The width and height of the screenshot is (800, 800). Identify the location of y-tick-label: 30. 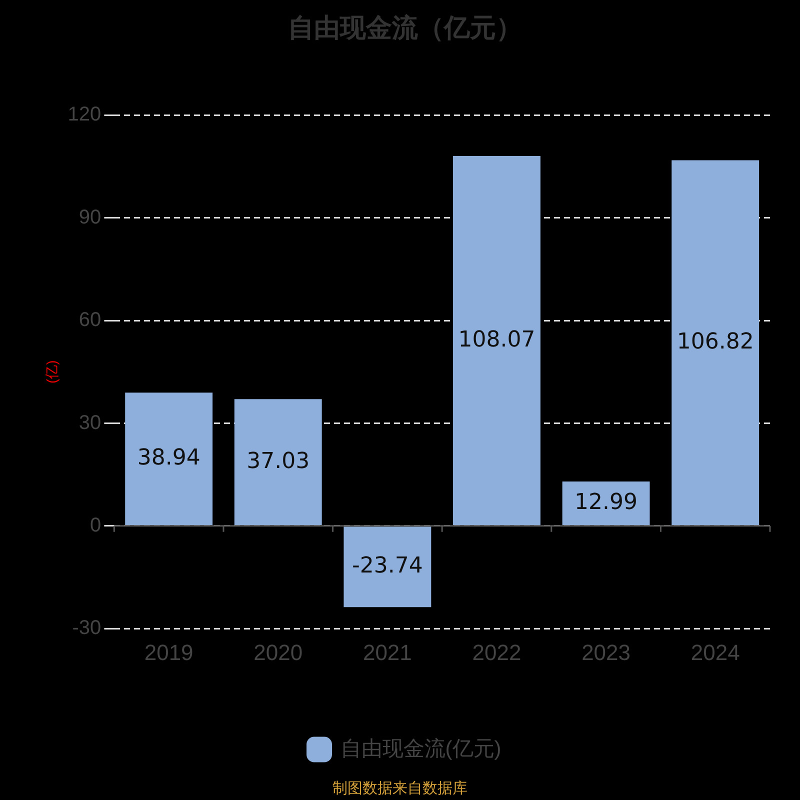
(90, 423).